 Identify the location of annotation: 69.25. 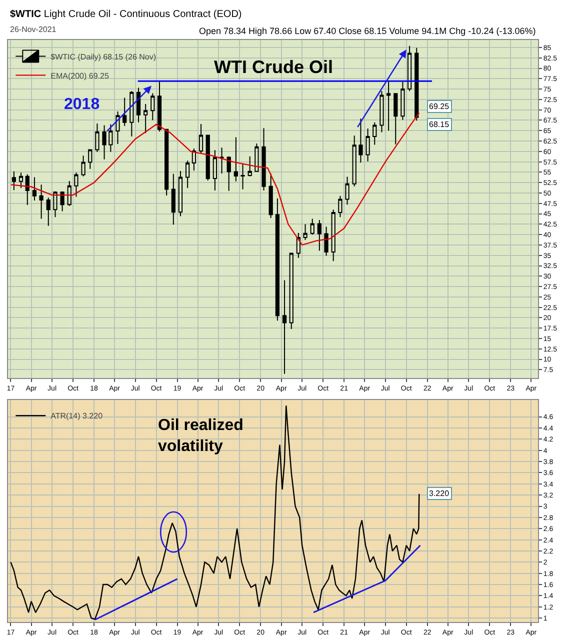
(439, 106).